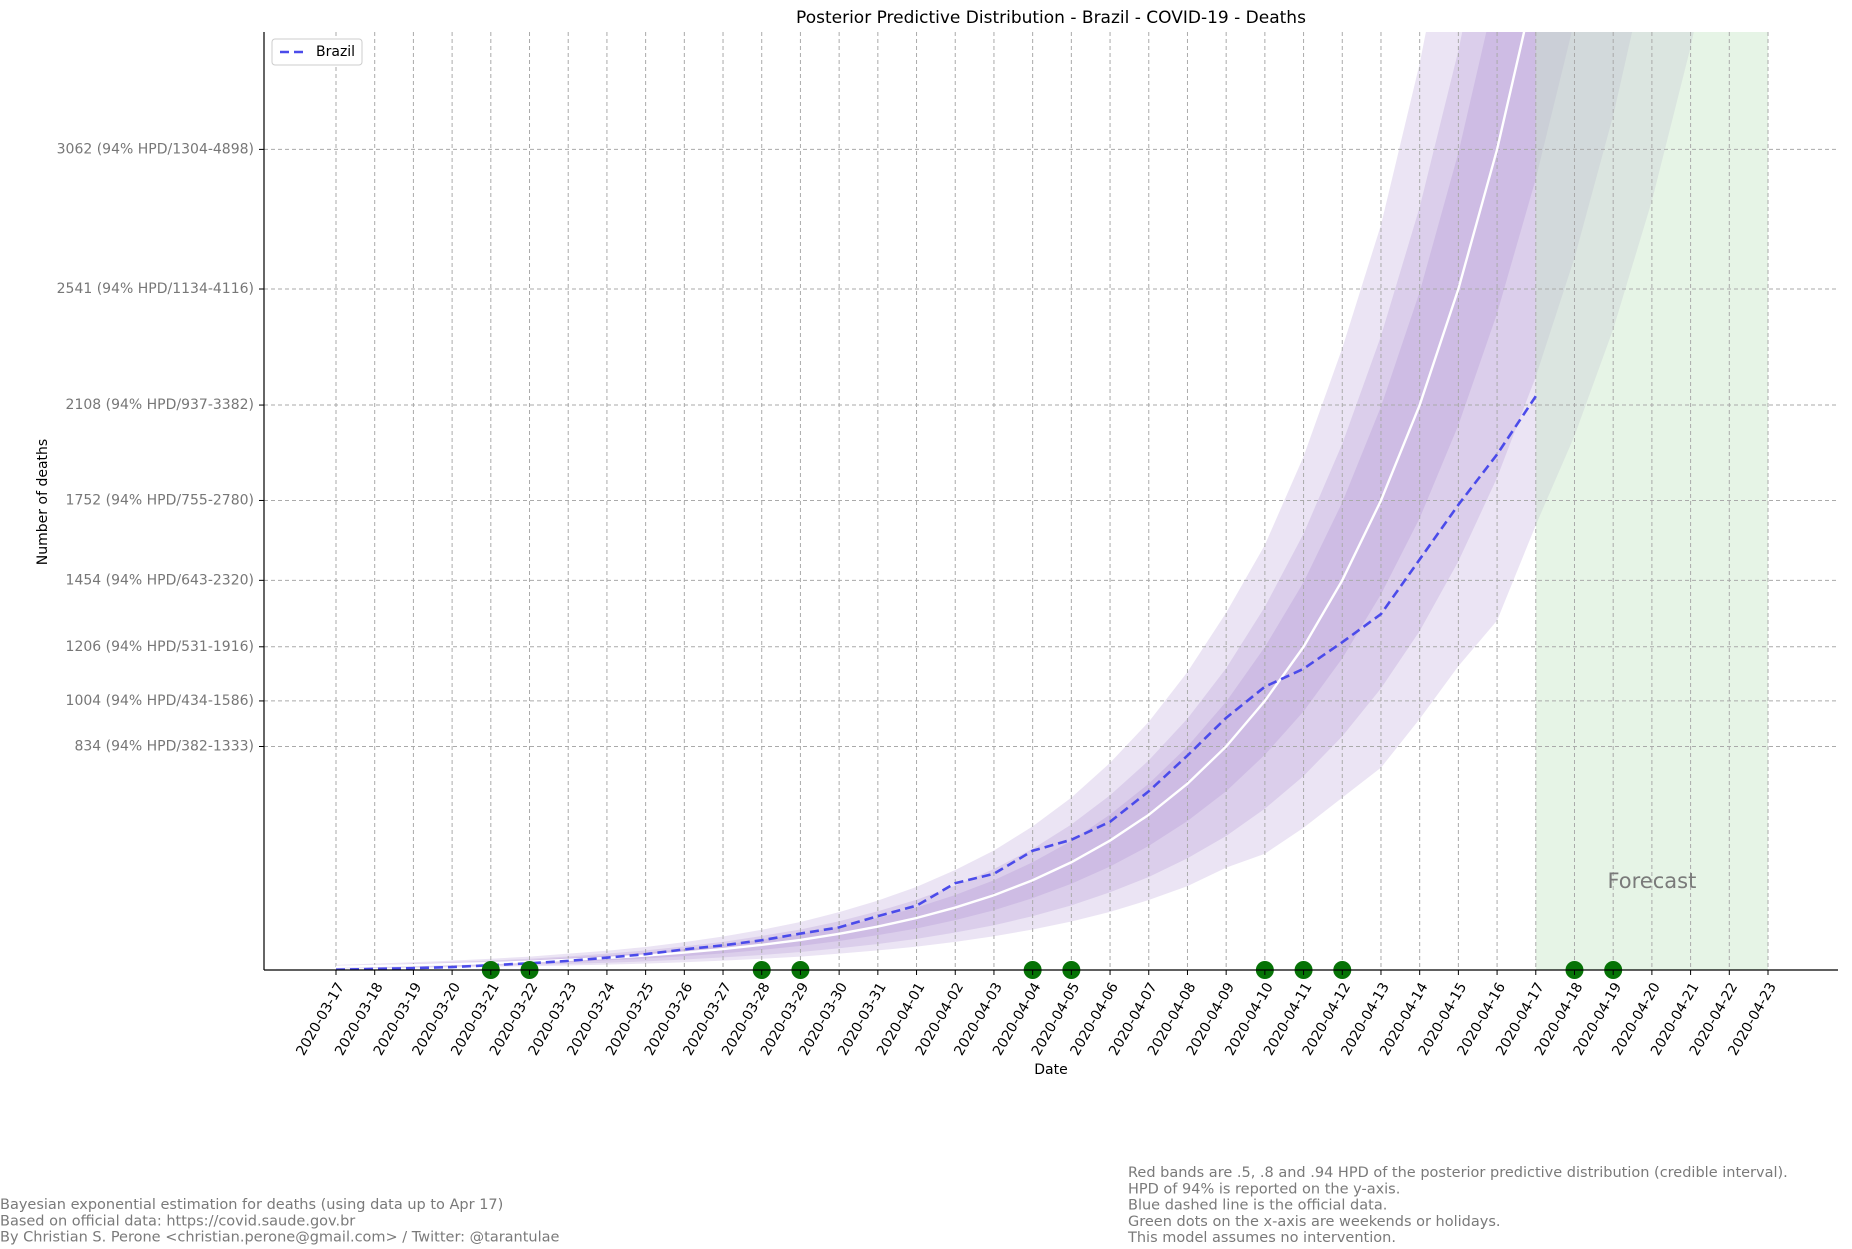 The width and height of the screenshot is (1852, 1249). What do you see at coordinates (160, 701) in the screenshot?
I see `y-tick-label: 1004 (94% HPD/434-1586)` at bounding box center [160, 701].